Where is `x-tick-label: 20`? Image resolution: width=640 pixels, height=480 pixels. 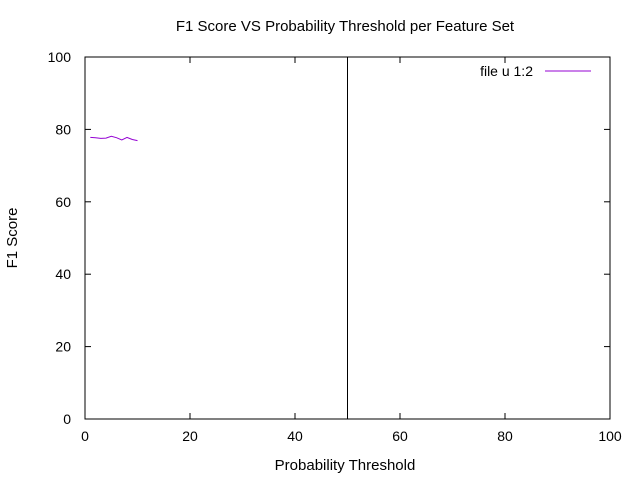 x-tick-label: 20 is located at coordinates (190, 436).